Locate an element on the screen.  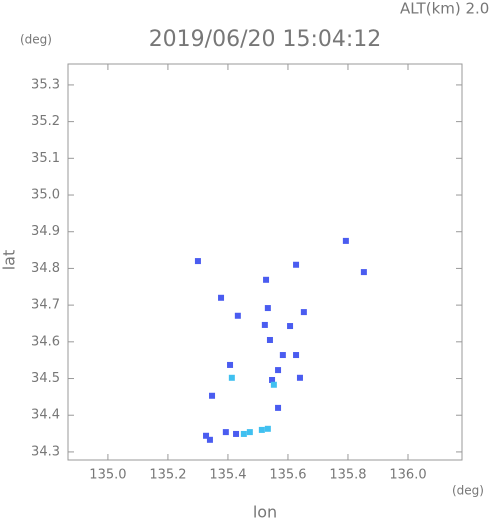
y-tick-label: 34.6 is located at coordinates (45, 341).